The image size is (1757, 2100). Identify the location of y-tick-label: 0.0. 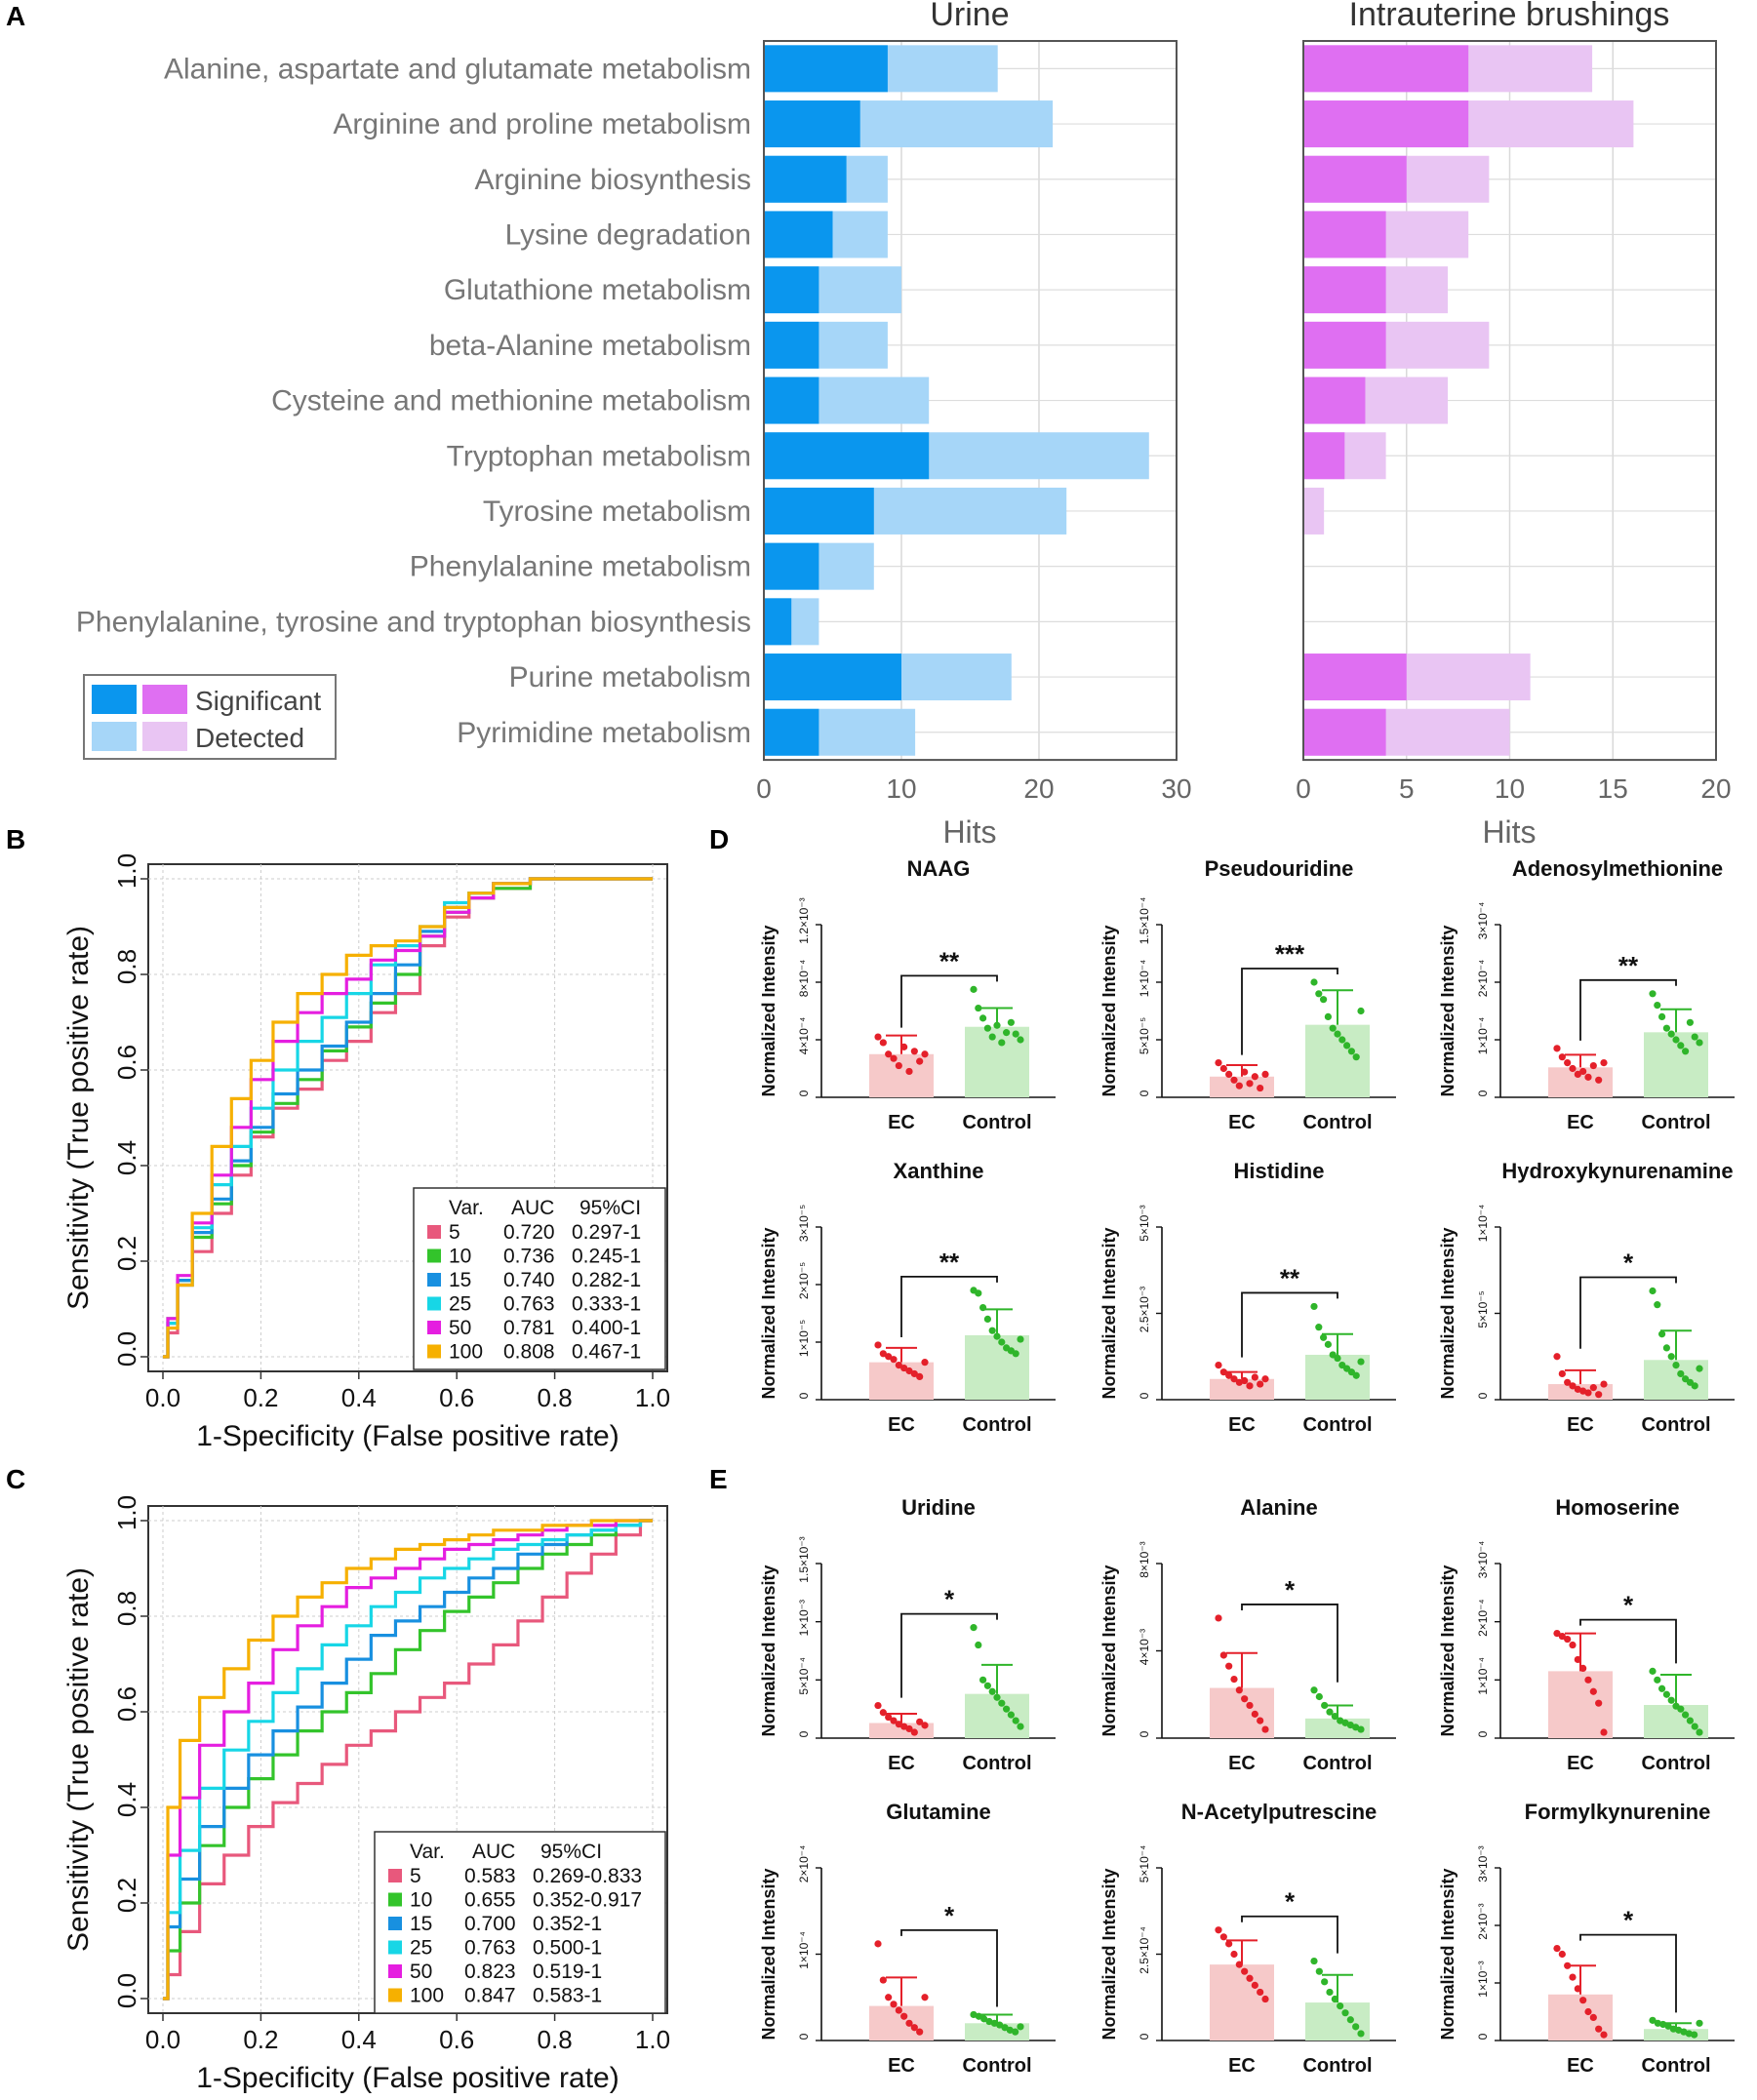
(127, 1349).